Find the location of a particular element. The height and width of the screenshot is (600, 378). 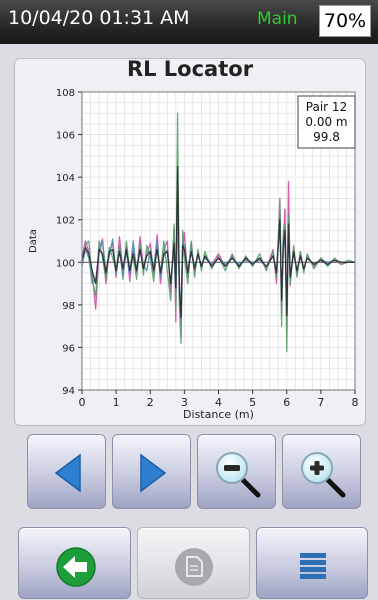

x-tick-label: 0 is located at coordinates (82, 402).